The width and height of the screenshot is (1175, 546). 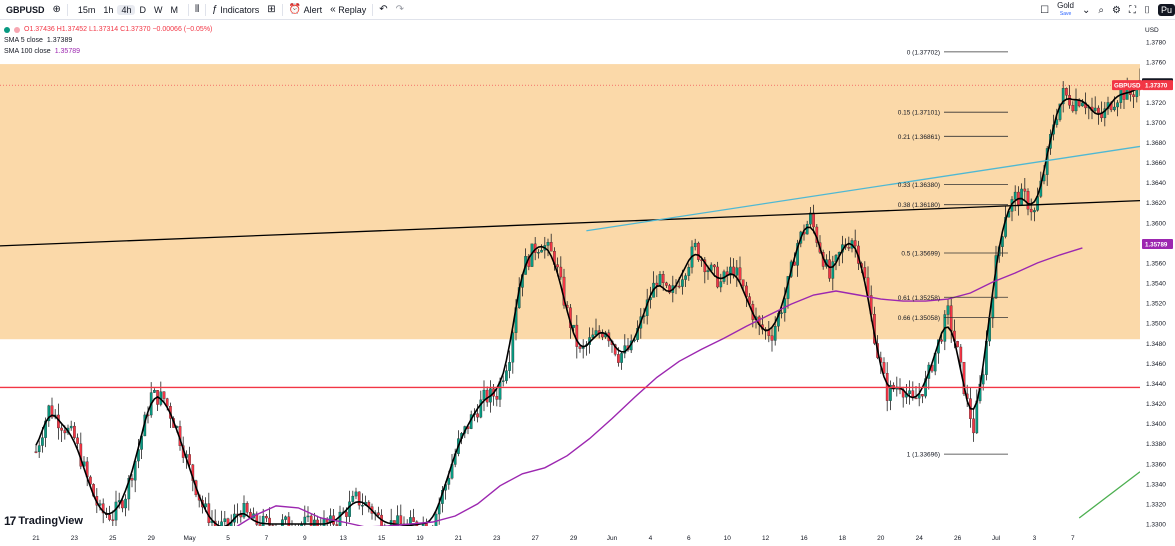 I want to click on symbol-price-tag: GBPUSD, so click(x=1127, y=85).